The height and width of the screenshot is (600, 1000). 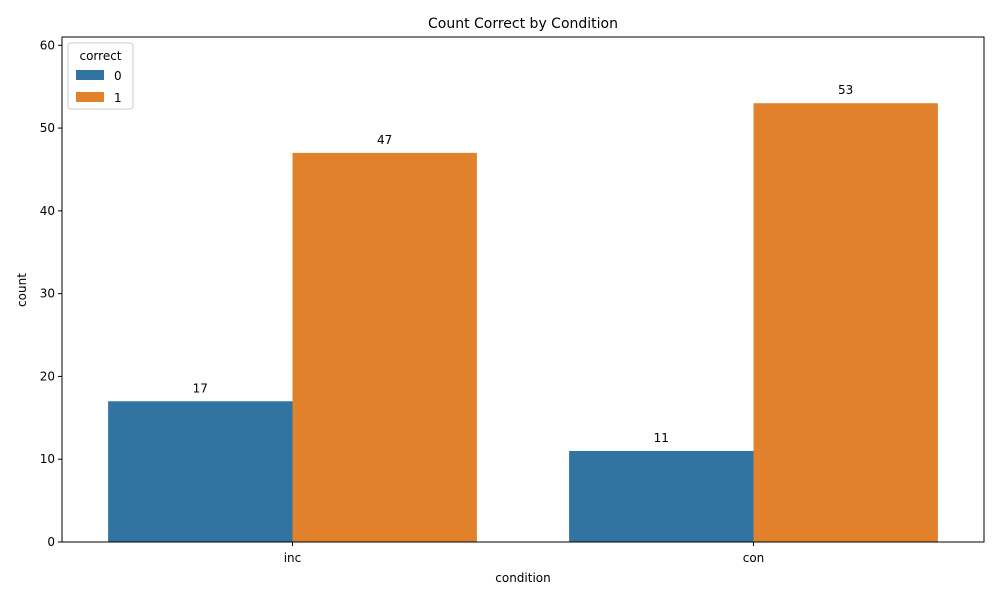 I want to click on chart-title: Count Correct by Condition, so click(x=523, y=24).